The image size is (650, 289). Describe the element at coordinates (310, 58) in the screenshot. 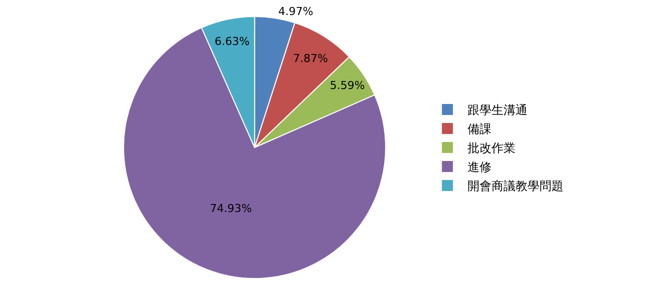

I see `data-label: 7.87%` at that location.